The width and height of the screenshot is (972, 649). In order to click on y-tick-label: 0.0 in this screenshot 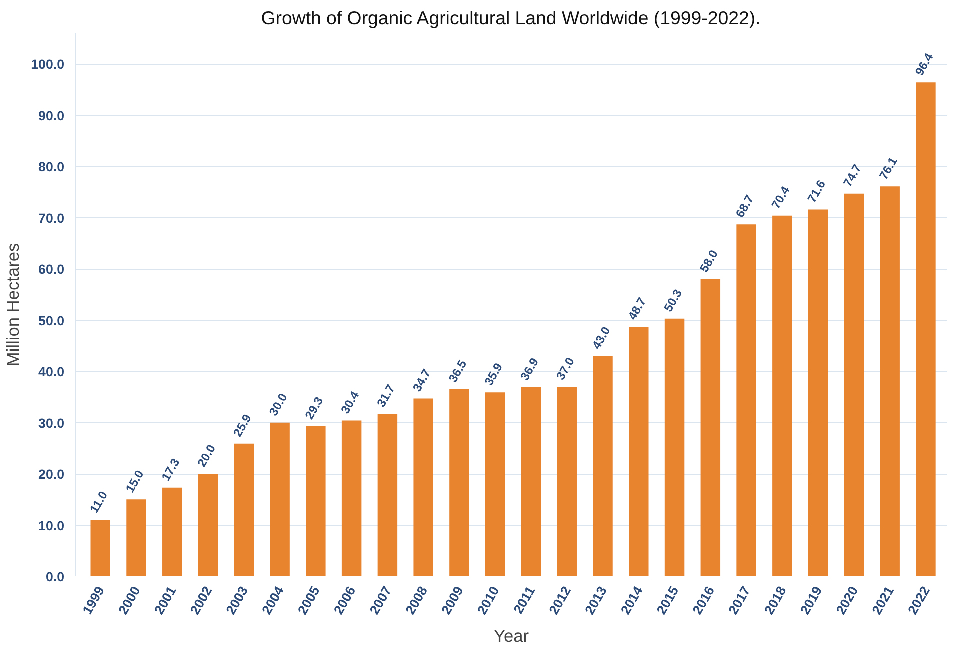, I will do `click(55, 577)`.